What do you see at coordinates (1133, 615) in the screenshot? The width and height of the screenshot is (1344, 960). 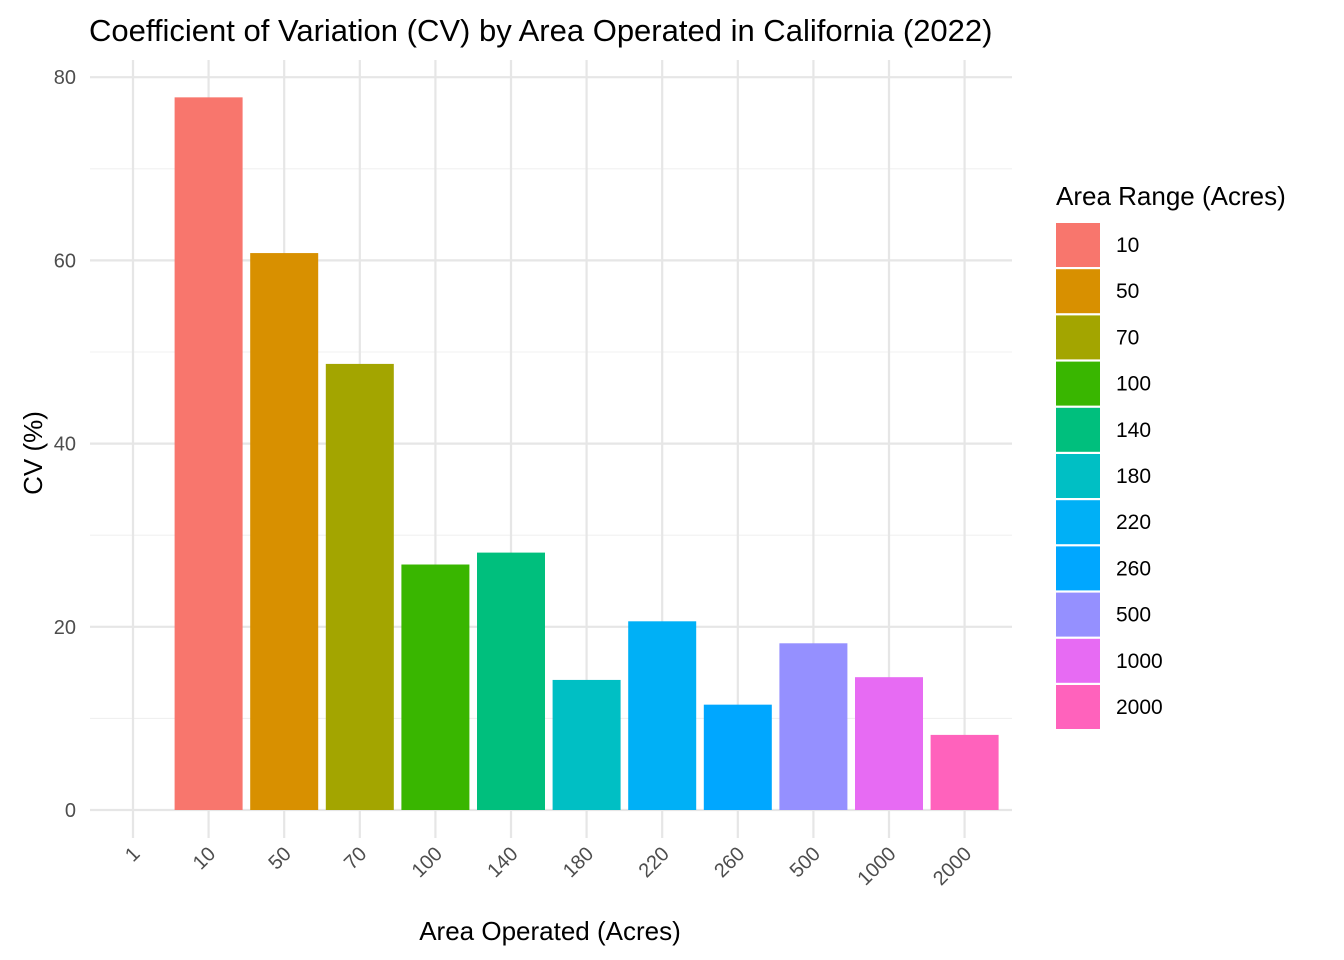 I see `legend-label: 500` at bounding box center [1133, 615].